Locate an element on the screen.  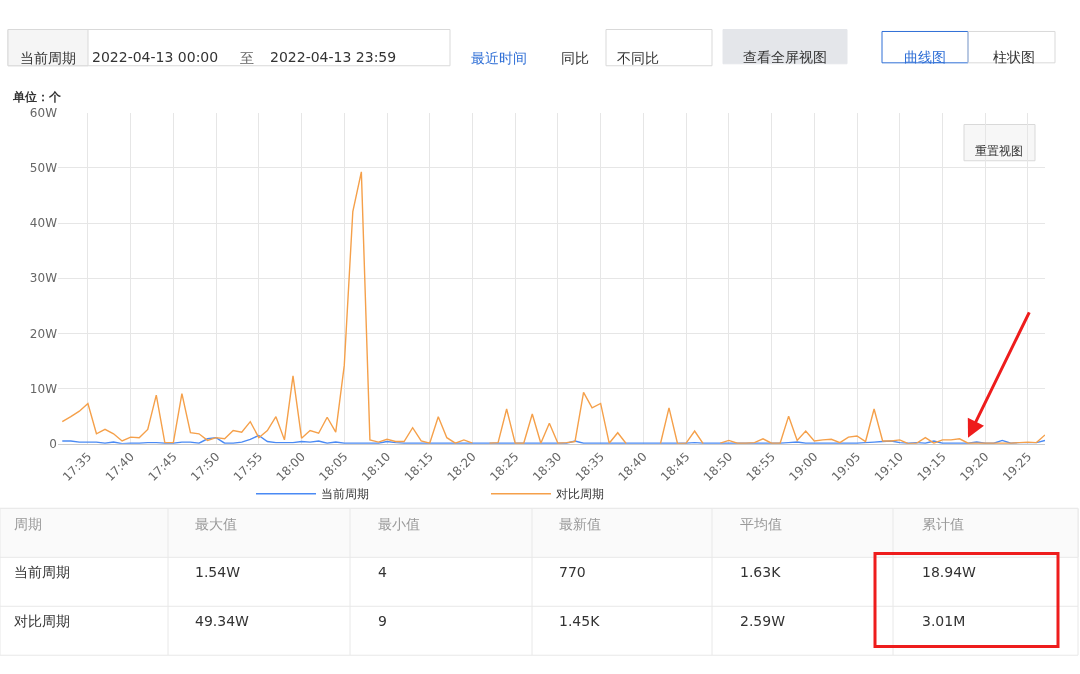
text: 柱状图 is located at coordinates (1014, 57).